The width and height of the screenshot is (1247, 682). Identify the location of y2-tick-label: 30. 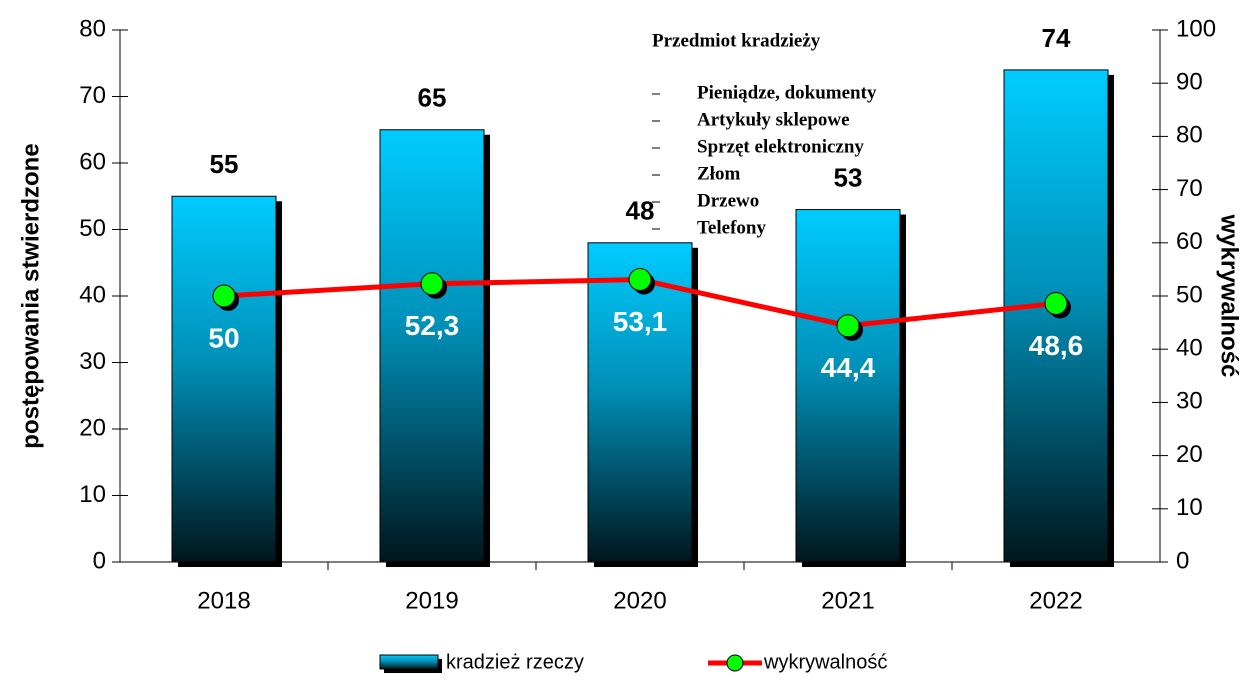
(1189, 401).